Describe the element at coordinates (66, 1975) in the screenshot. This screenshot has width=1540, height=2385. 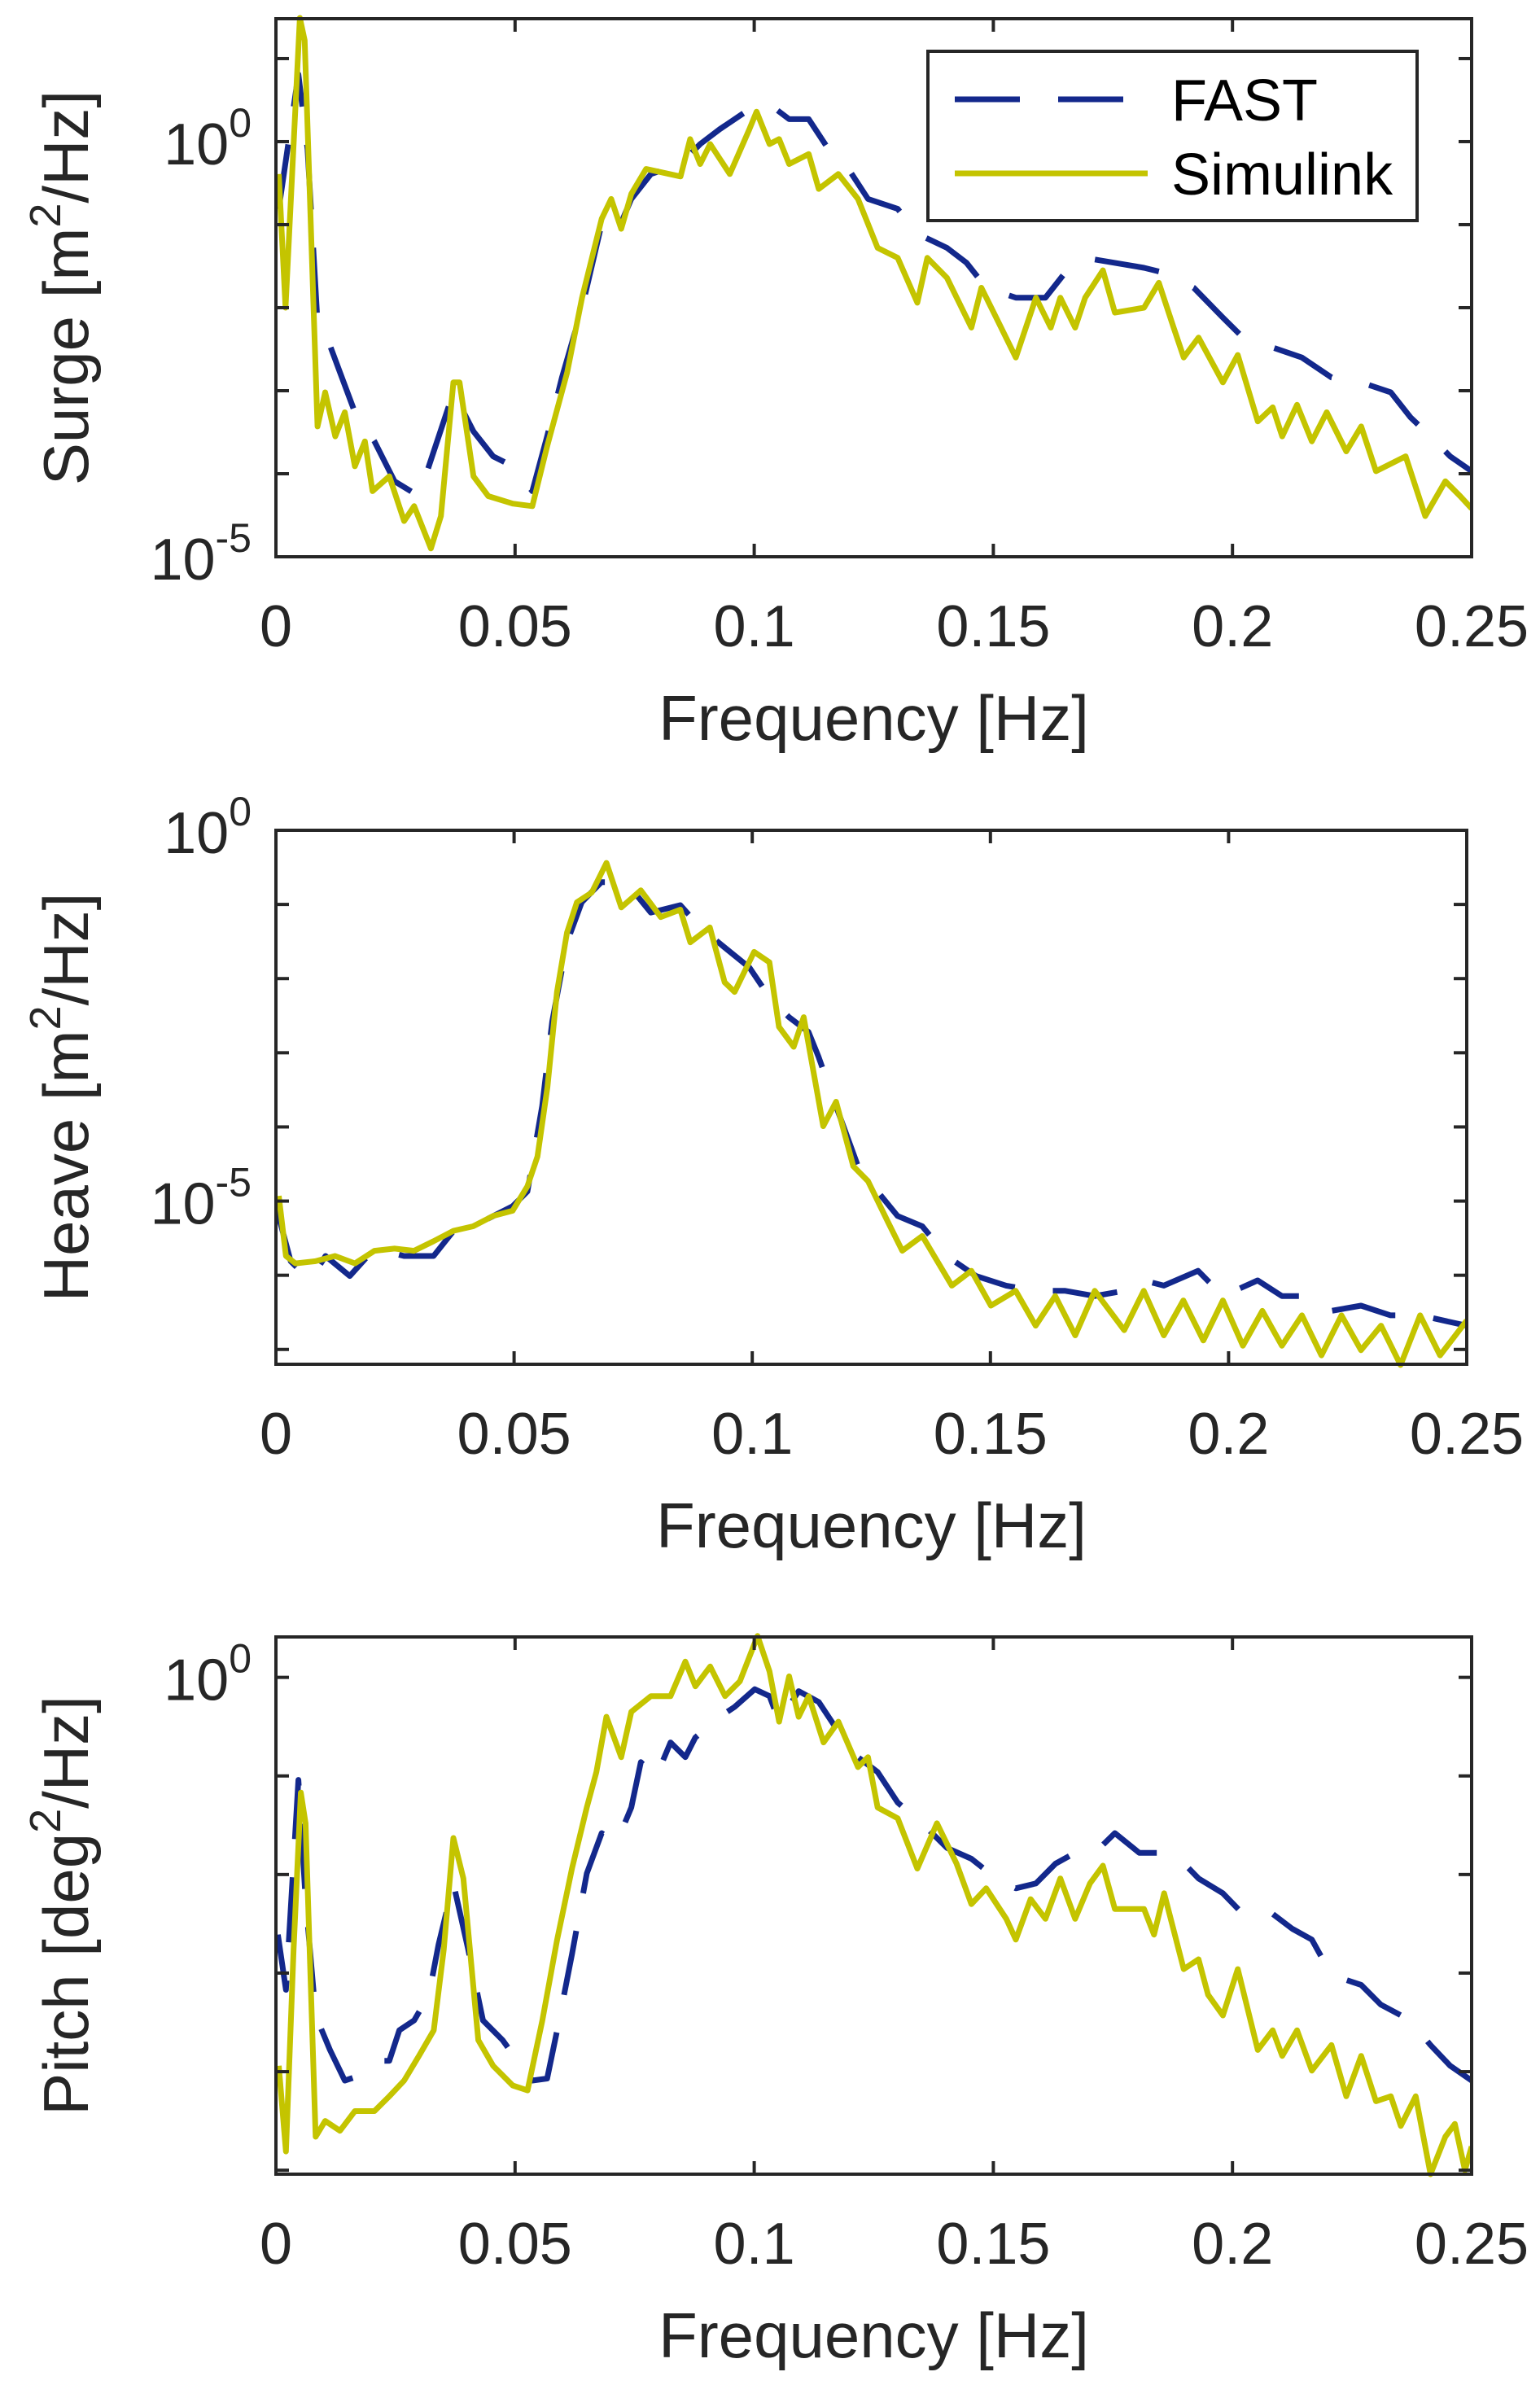
I see `ylabel-text: Pitch [deg` at that location.